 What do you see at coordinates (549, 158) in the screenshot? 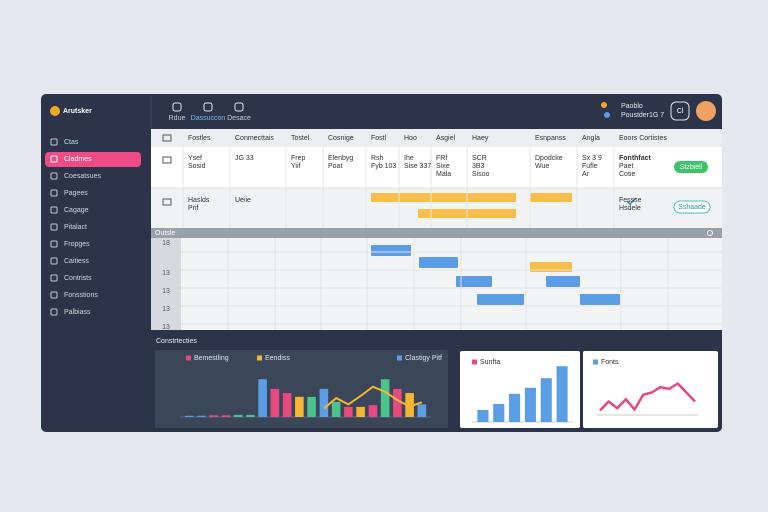
I see `table-cell: Dpodcke` at bounding box center [549, 158].